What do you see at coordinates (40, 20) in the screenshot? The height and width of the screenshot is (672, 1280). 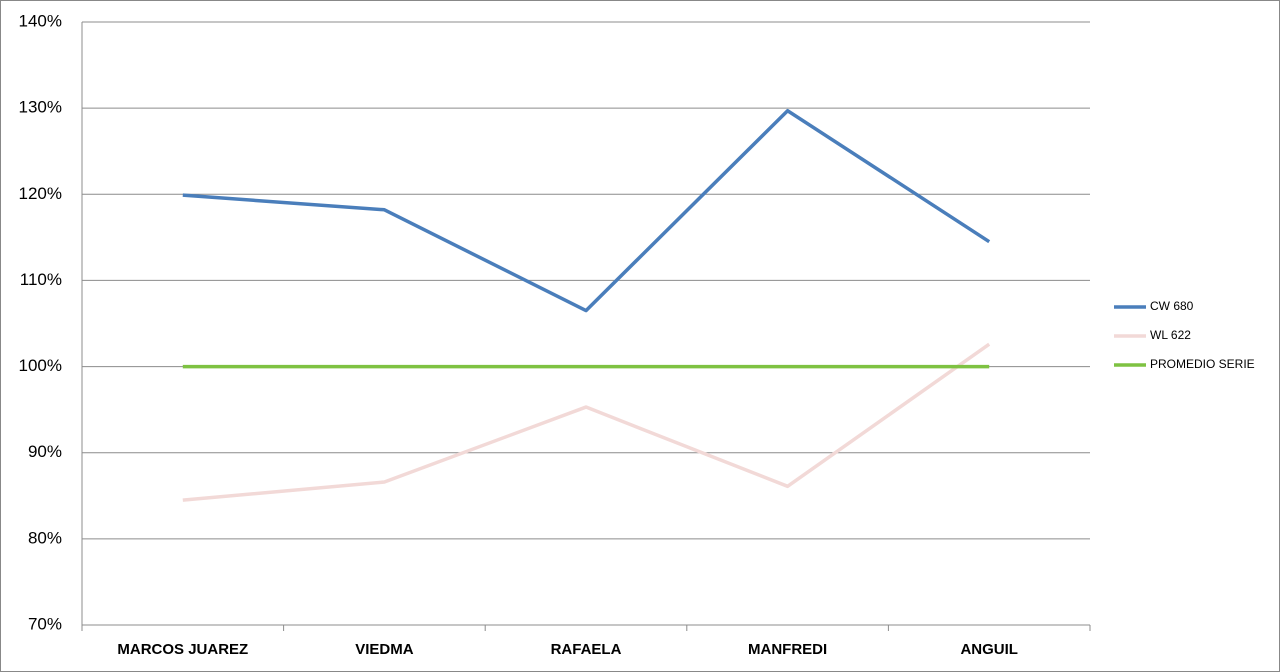 I see `y-tick-label: 140%` at bounding box center [40, 20].